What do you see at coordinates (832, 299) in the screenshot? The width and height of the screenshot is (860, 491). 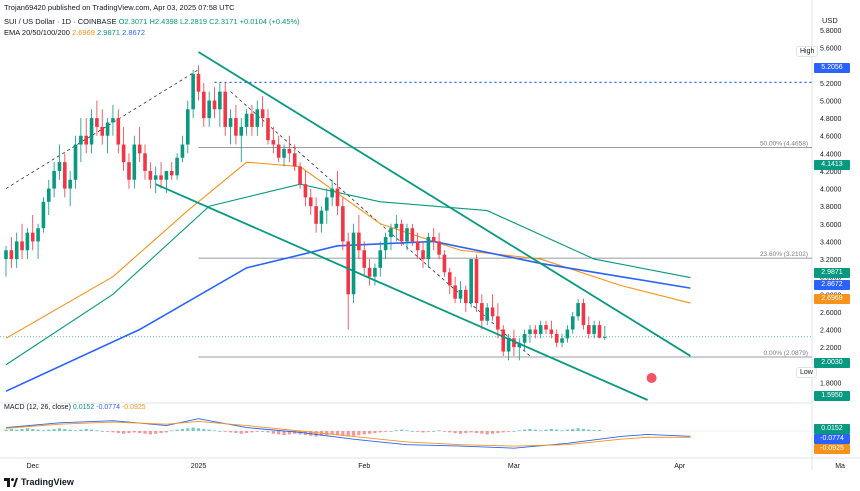 I see `badge-ema-20: 2.6969` at bounding box center [832, 299].